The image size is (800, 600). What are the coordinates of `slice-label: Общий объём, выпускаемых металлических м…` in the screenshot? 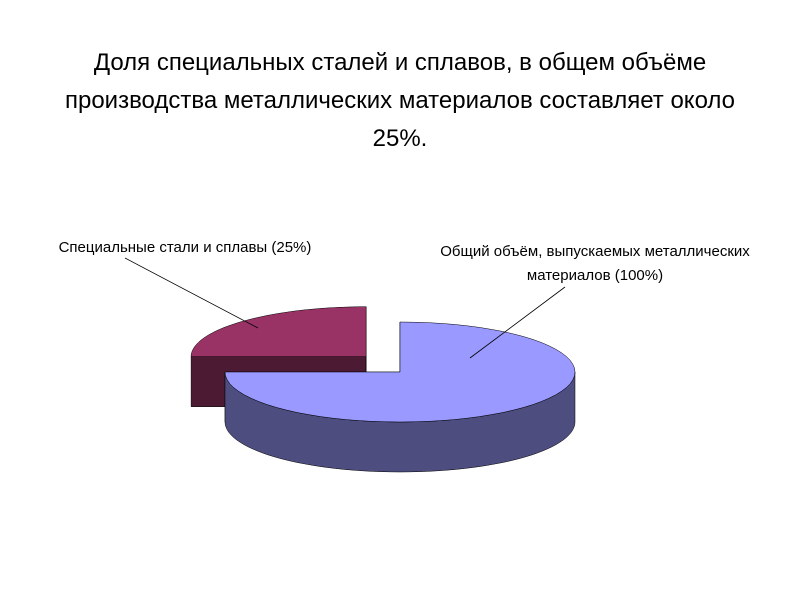 It's located at (595, 263).